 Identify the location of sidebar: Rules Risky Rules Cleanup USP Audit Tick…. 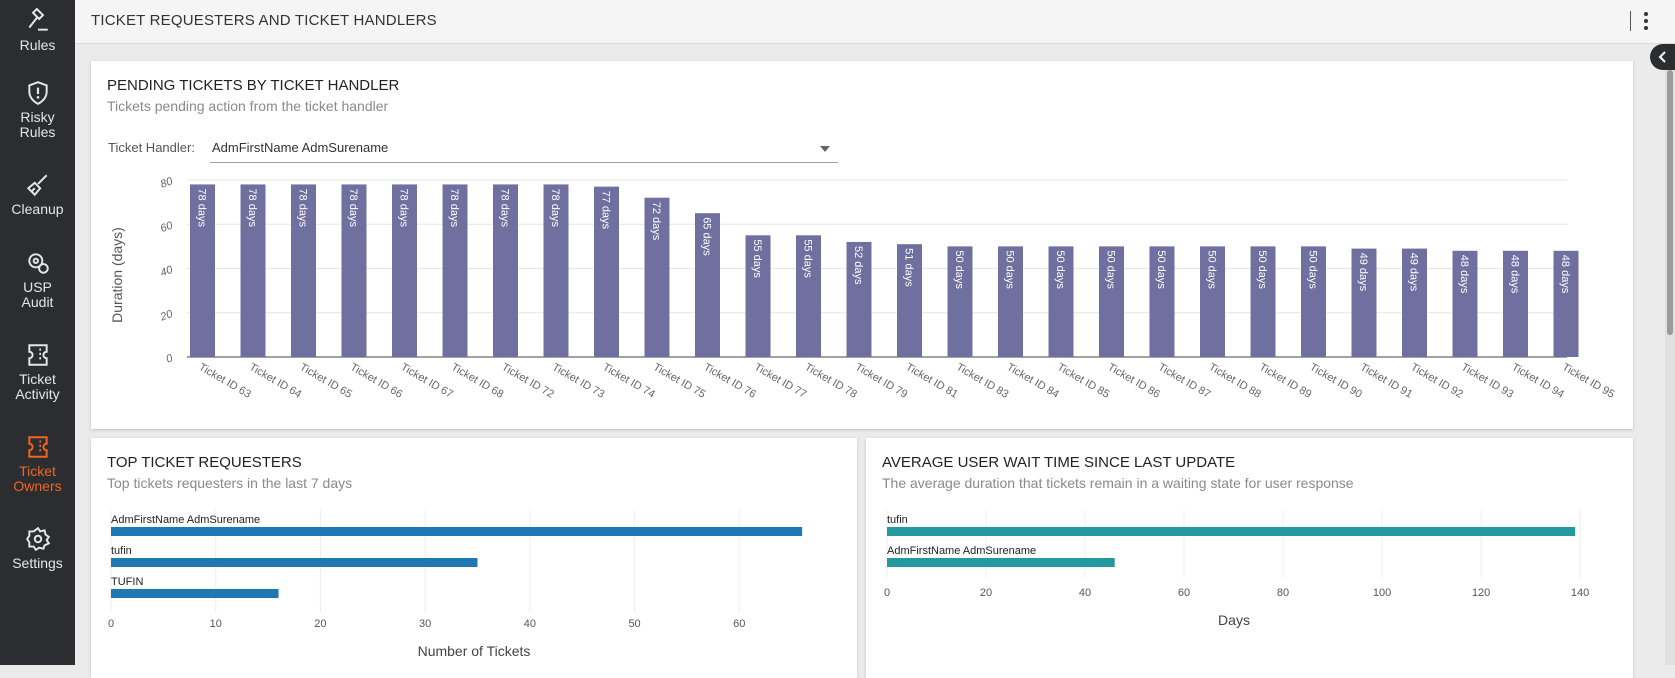
(37, 332).